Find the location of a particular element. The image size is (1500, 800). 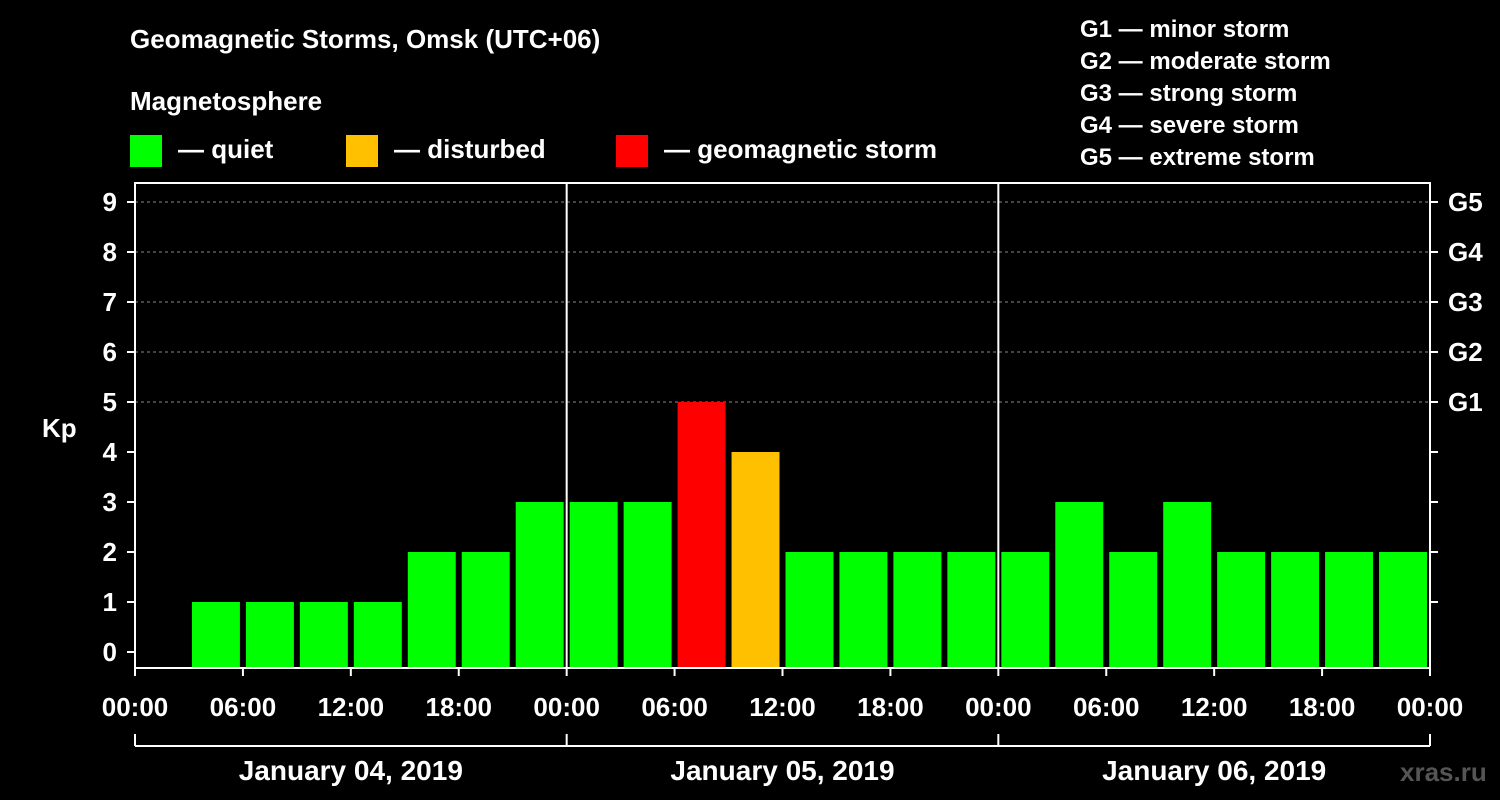

chart-title: Geomagnetic Storms, Omsk (UTC+06) is located at coordinates (365, 39).